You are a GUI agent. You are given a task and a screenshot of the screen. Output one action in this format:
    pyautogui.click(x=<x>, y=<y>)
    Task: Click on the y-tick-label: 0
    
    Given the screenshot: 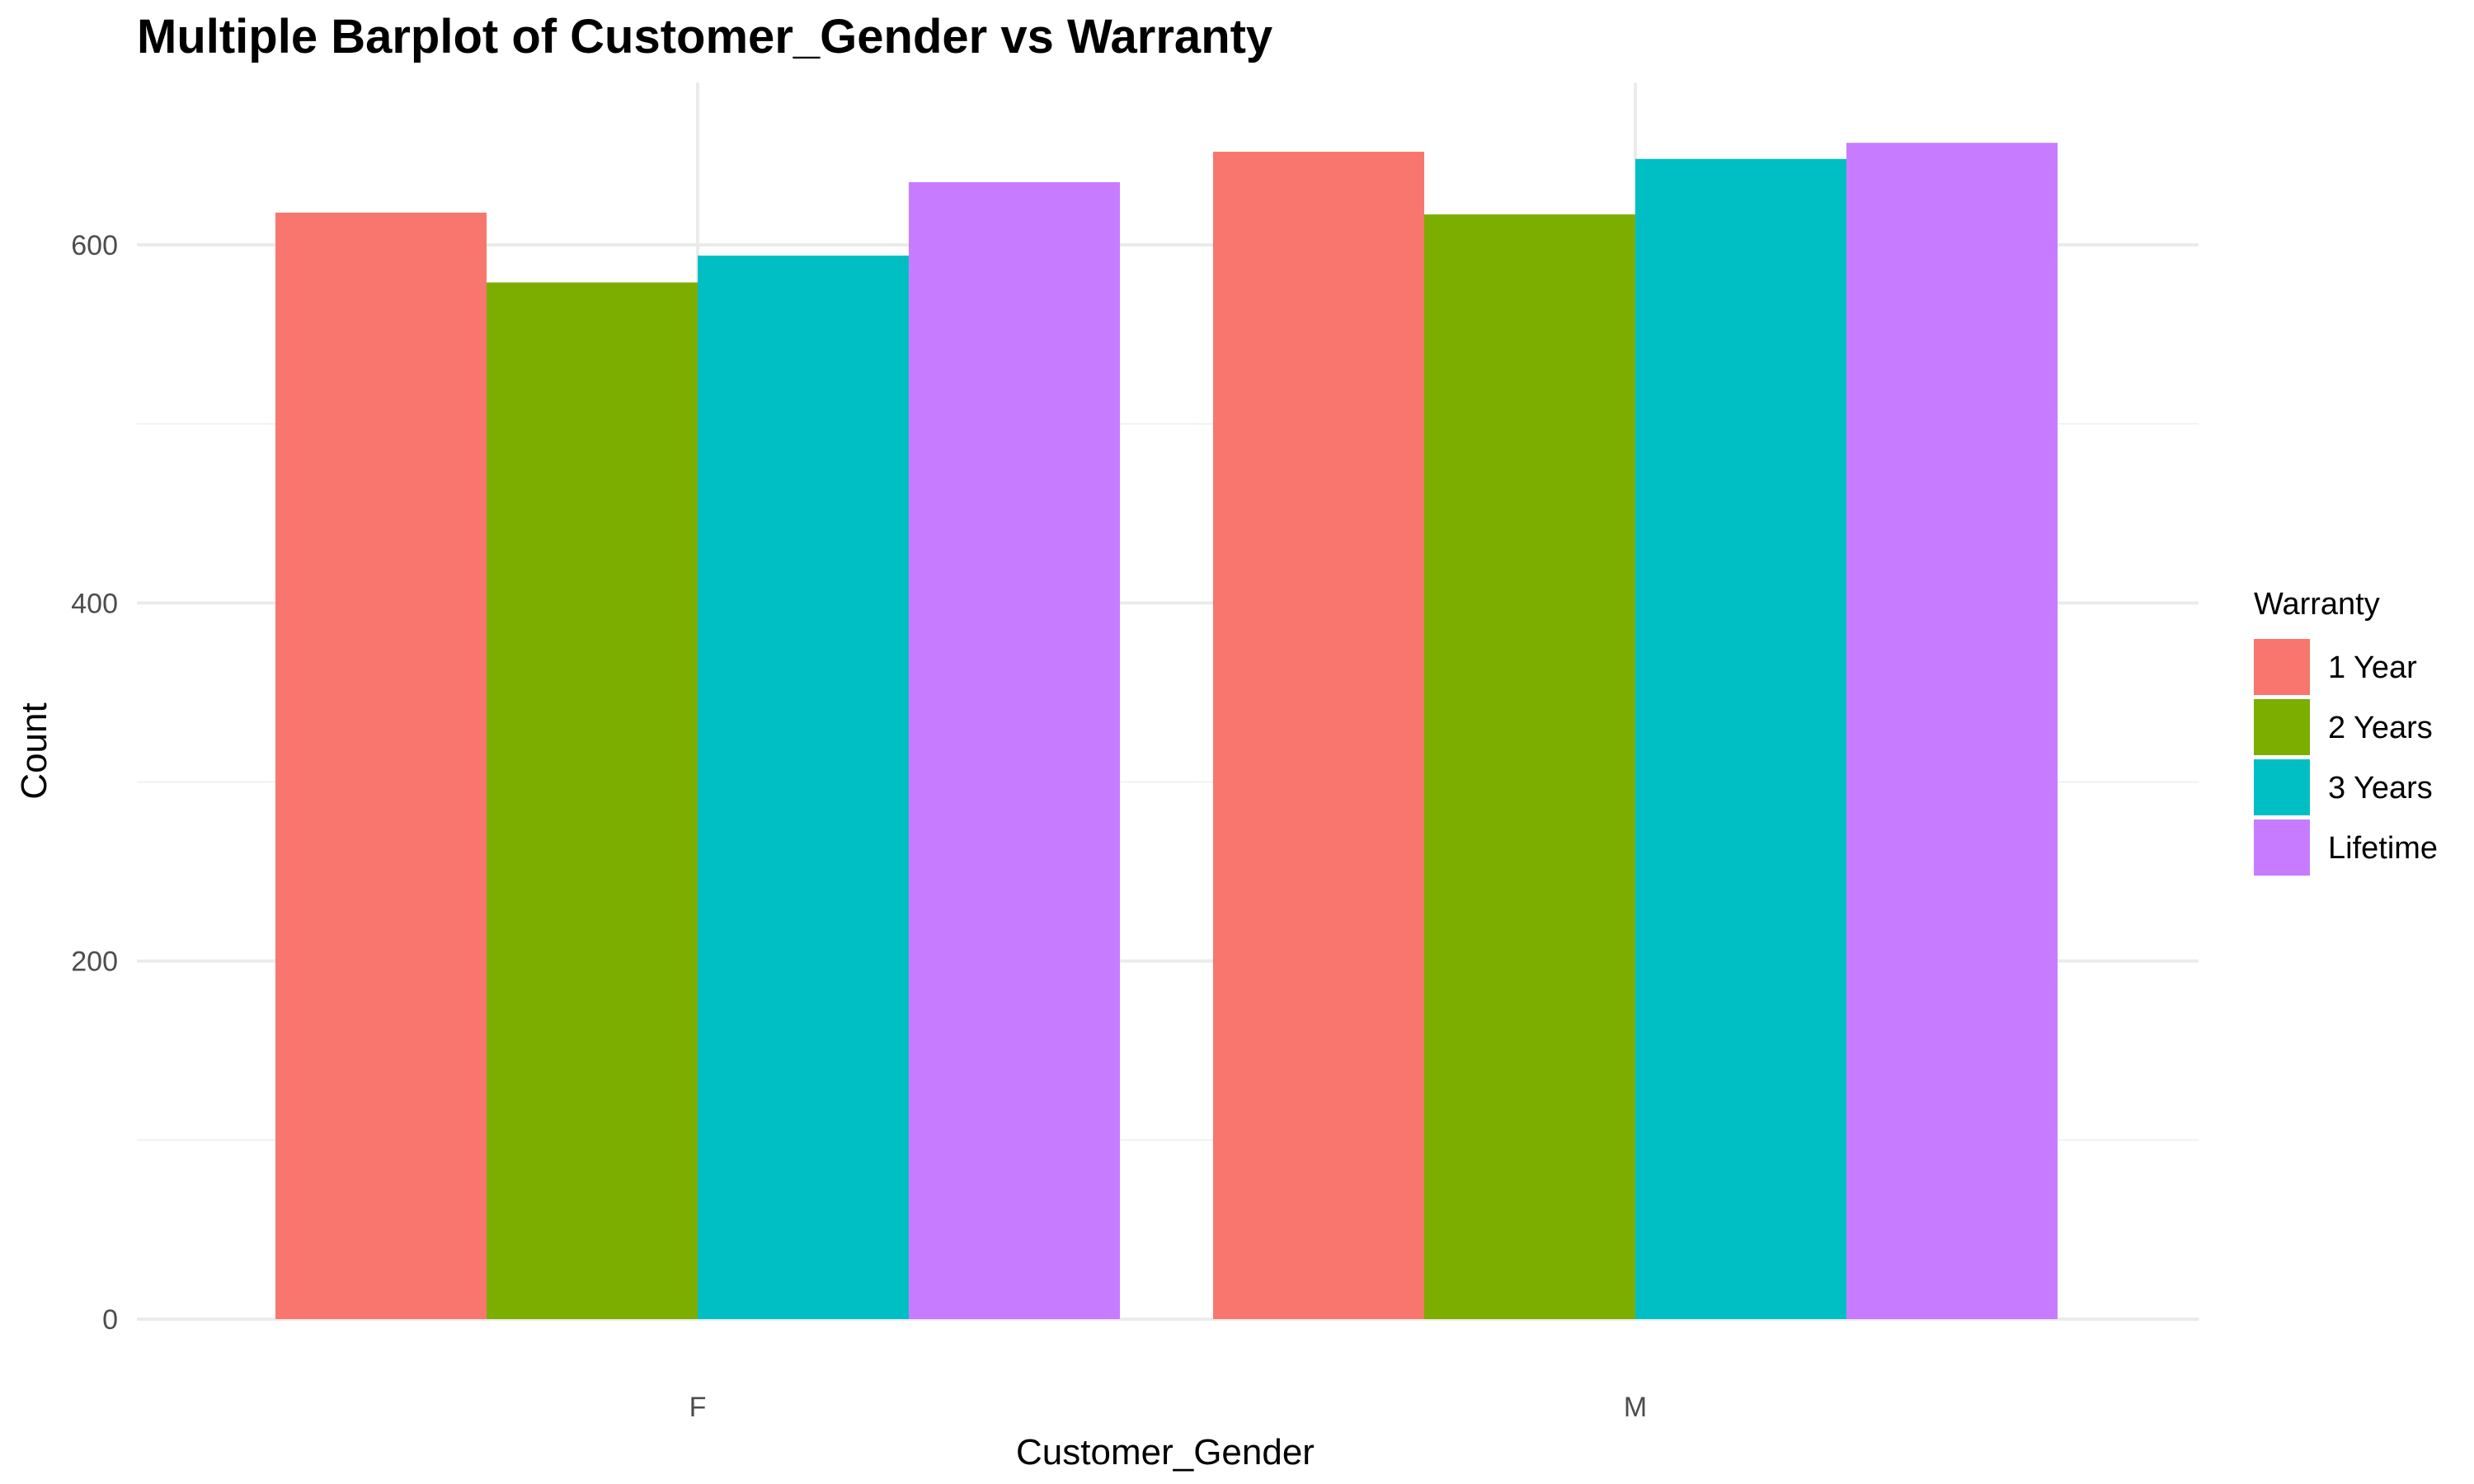 What is the action you would take?
    pyautogui.click(x=110, y=1320)
    